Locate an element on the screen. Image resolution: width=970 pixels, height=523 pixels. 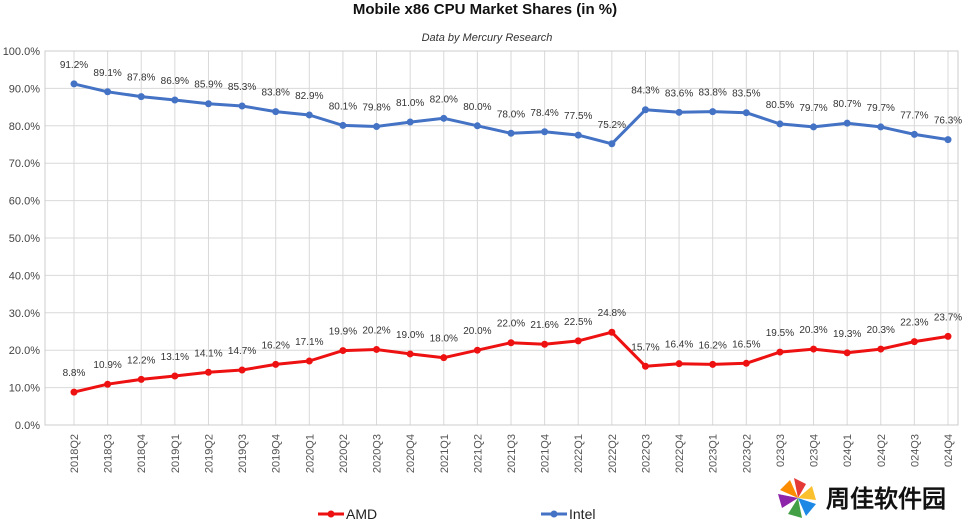
data-label: 80.5% is located at coordinates (780, 105).